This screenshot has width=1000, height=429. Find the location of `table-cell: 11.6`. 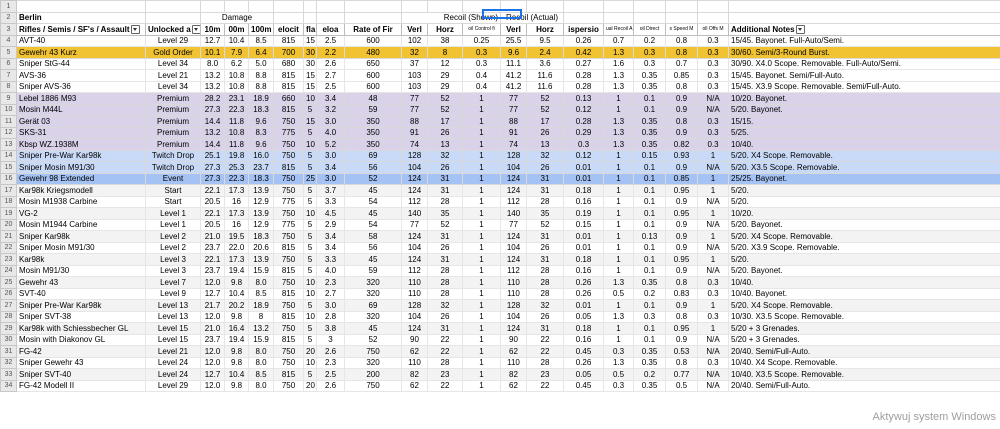

table-cell: 11.6 is located at coordinates (545, 86).